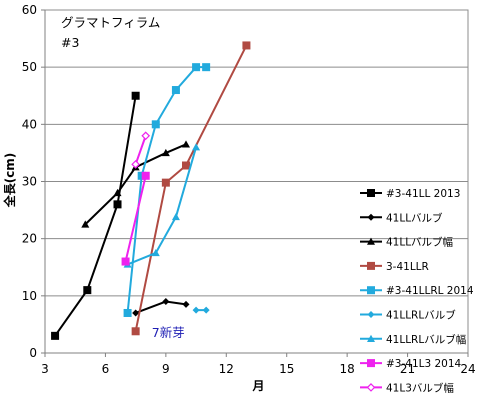 This screenshot has height=404, width=483. What do you see at coordinates (424, 364) in the screenshot?
I see `legend-label: #3-41L3 2014` at bounding box center [424, 364].